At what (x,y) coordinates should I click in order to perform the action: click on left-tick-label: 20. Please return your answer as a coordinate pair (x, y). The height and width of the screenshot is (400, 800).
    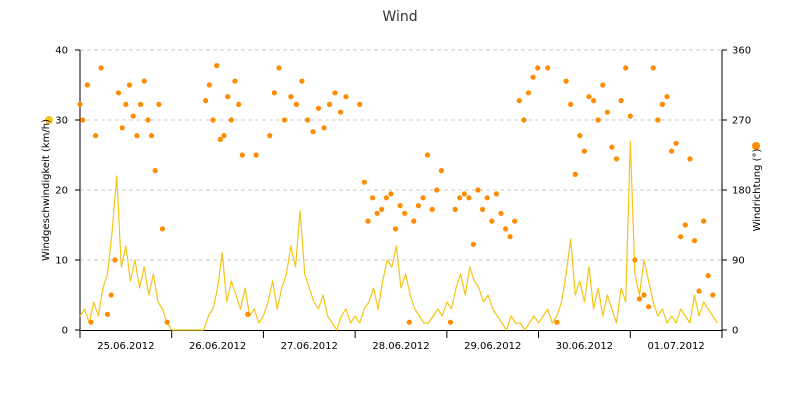
    Looking at the image, I should click on (61, 191).